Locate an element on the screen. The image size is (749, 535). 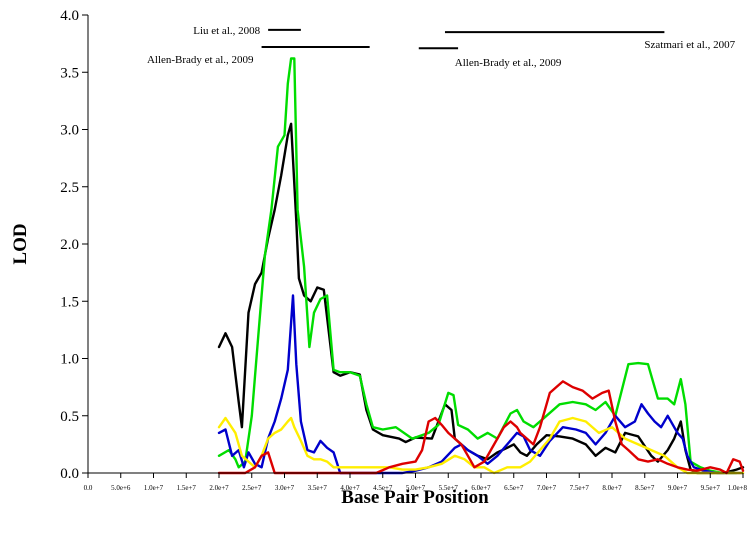
annotation-label: Liu et al., 2008 is located at coordinates (226, 31).